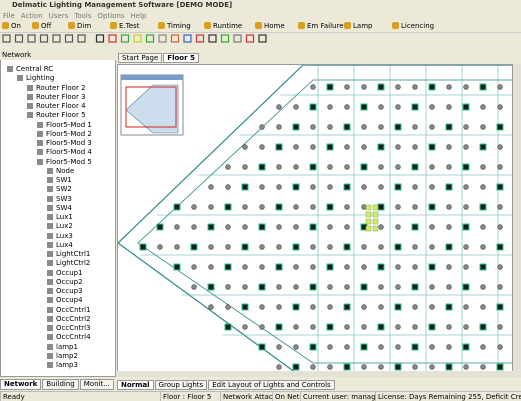 The width and height of the screenshot is (521, 401). Describe the element at coordinates (60, 226) in the screenshot. I see `tree-item: Lux2` at that location.